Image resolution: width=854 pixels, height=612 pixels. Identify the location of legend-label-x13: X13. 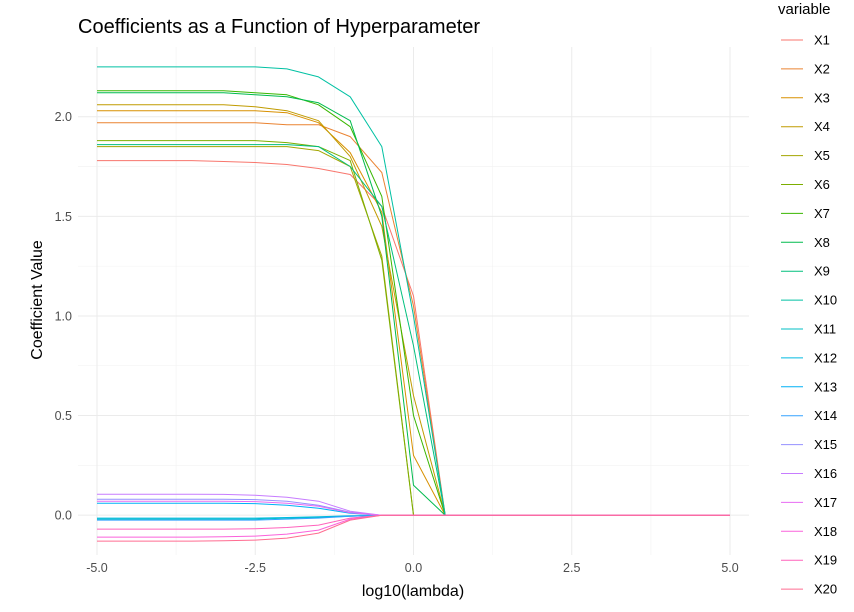
(825, 386).